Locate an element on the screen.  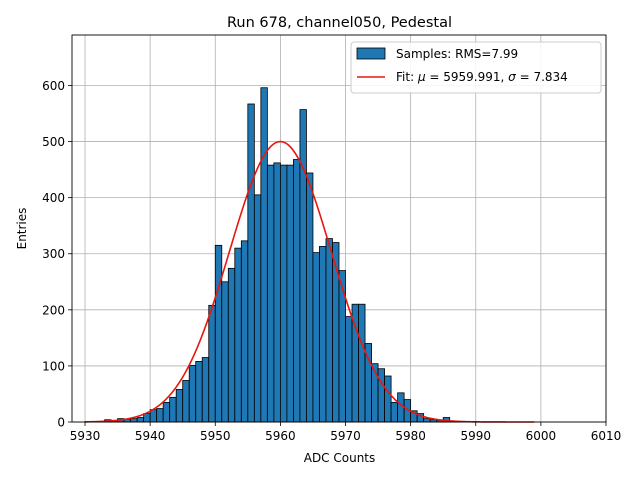
y-tick-label: 100 is located at coordinates (53, 366).